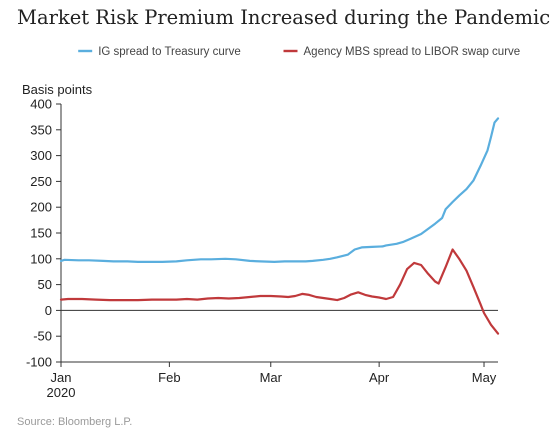 Image resolution: width=550 pixels, height=438 pixels. What do you see at coordinates (45, 284) in the screenshot?
I see `y-tick-label: 50` at bounding box center [45, 284].